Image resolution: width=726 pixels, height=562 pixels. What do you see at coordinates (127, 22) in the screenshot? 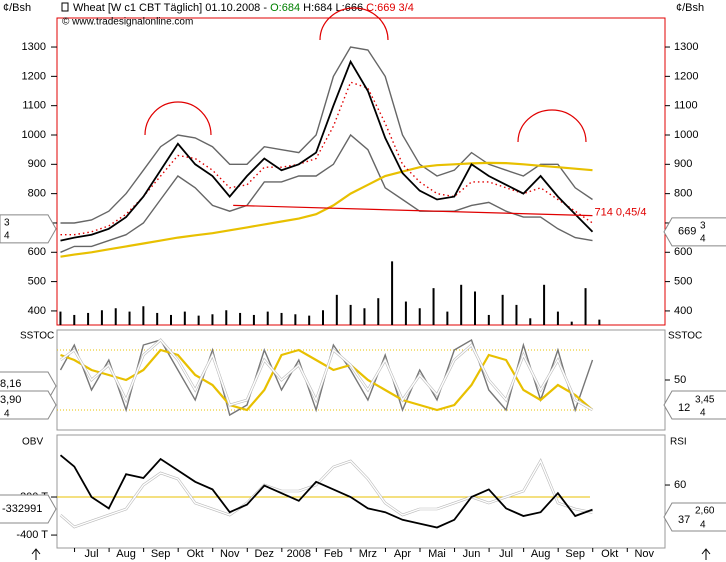
I see `source: © www.tradesignalonline.com` at bounding box center [127, 22].